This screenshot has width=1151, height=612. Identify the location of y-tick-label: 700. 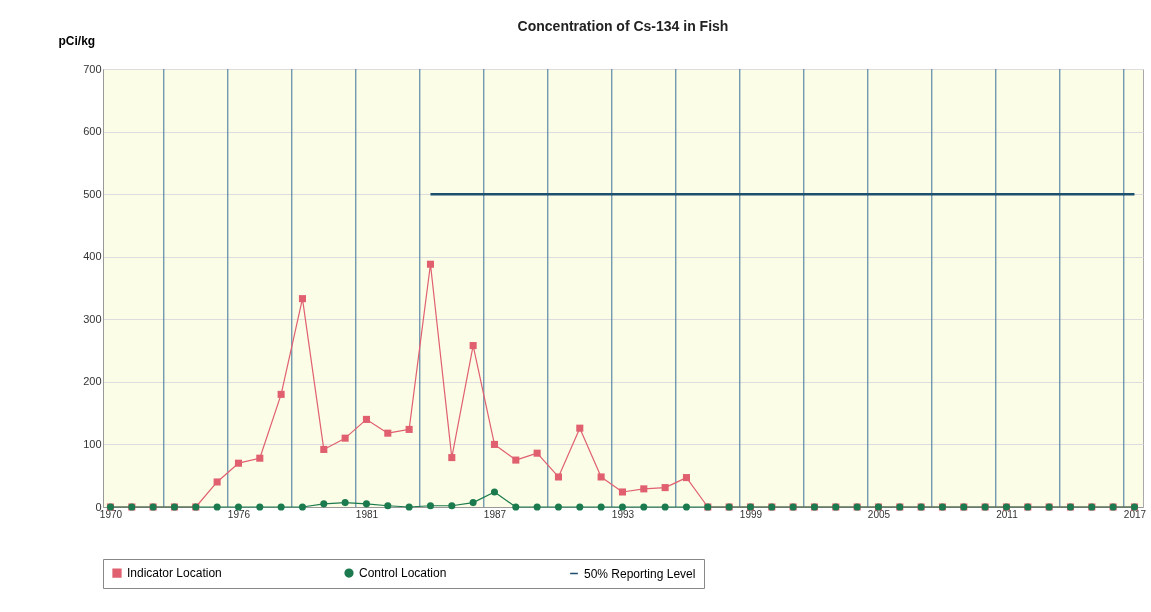
(92, 68).